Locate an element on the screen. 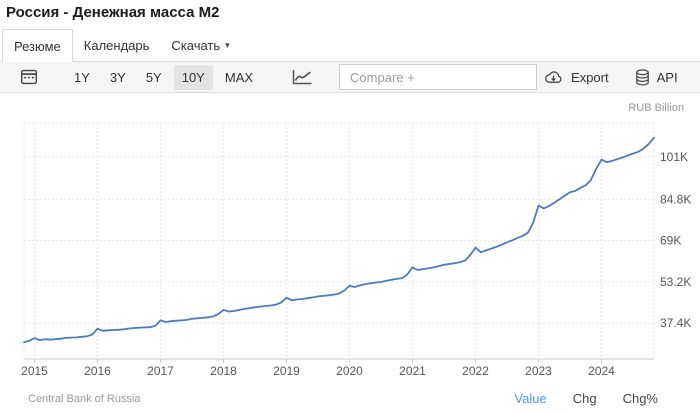  x-axis-label: 2017 is located at coordinates (160, 371).